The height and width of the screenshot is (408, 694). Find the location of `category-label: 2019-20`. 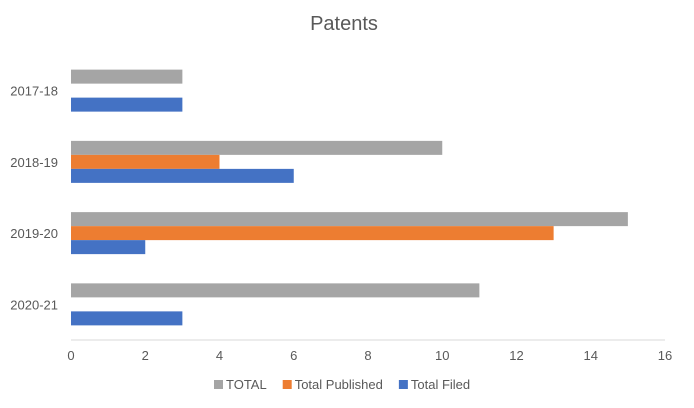

category-label: 2019-20 is located at coordinates (34, 233).